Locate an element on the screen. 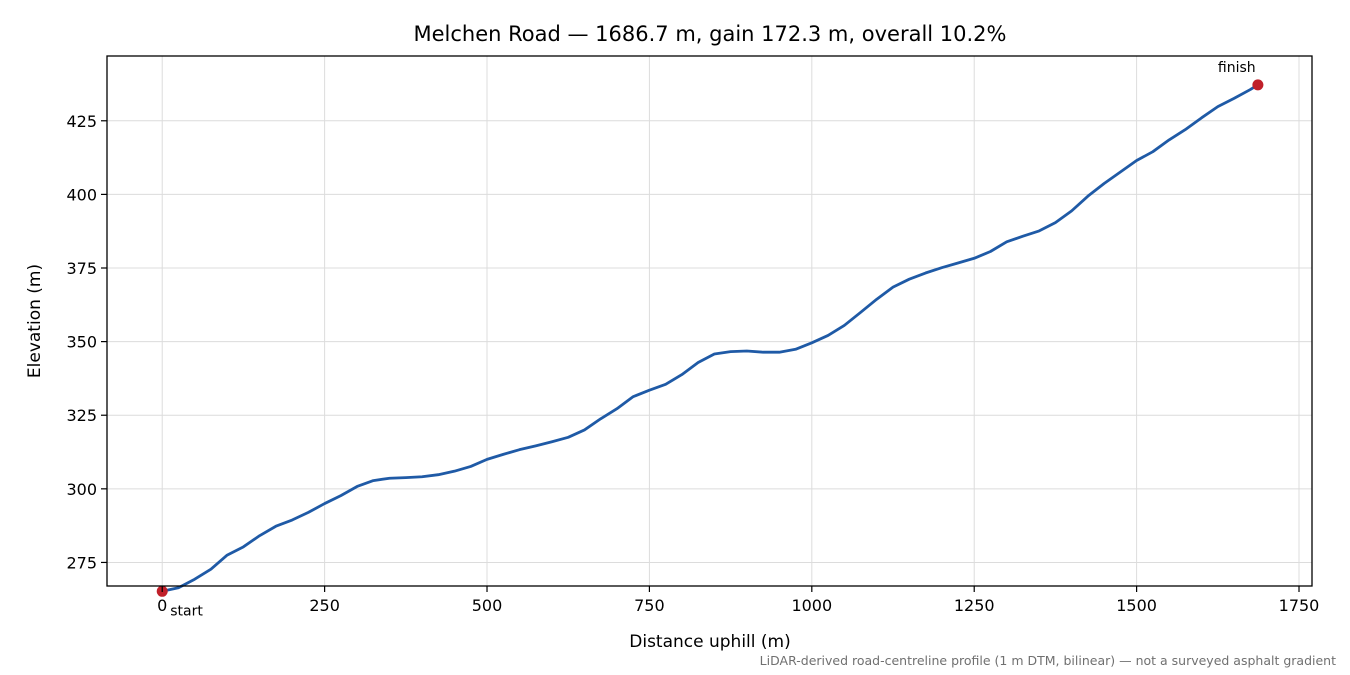 The image size is (1350, 675). finish-label: finish is located at coordinates (1237, 68).